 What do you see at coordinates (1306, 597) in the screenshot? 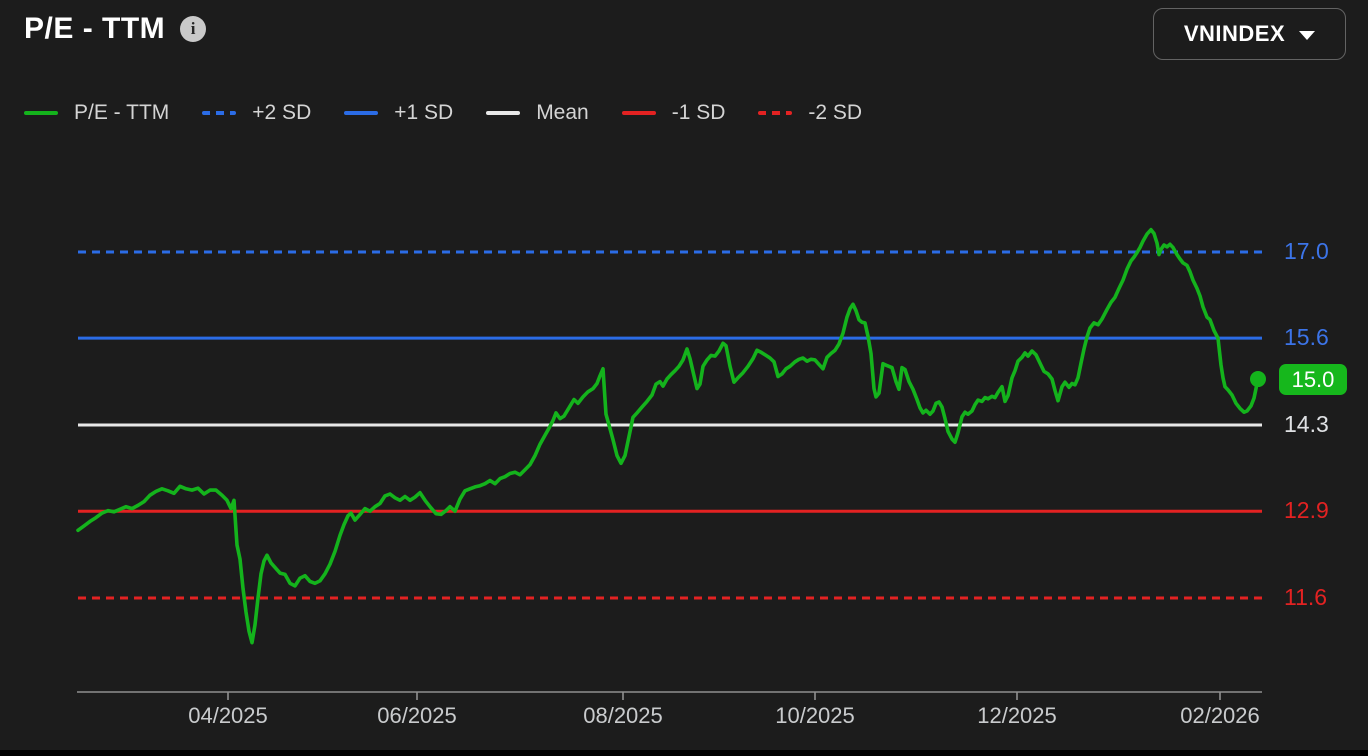
I see `level-value-label--2sd: 11.6` at bounding box center [1306, 597].